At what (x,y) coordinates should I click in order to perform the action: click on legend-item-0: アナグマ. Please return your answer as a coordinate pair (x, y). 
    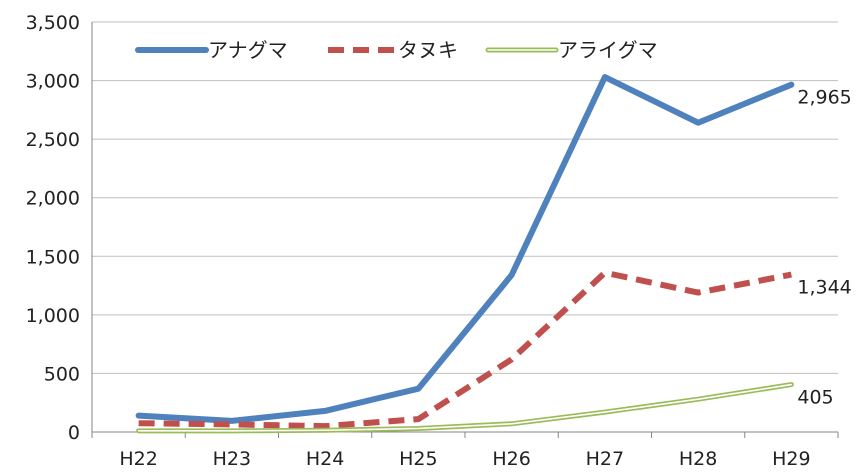
    Looking at the image, I should click on (211, 50).